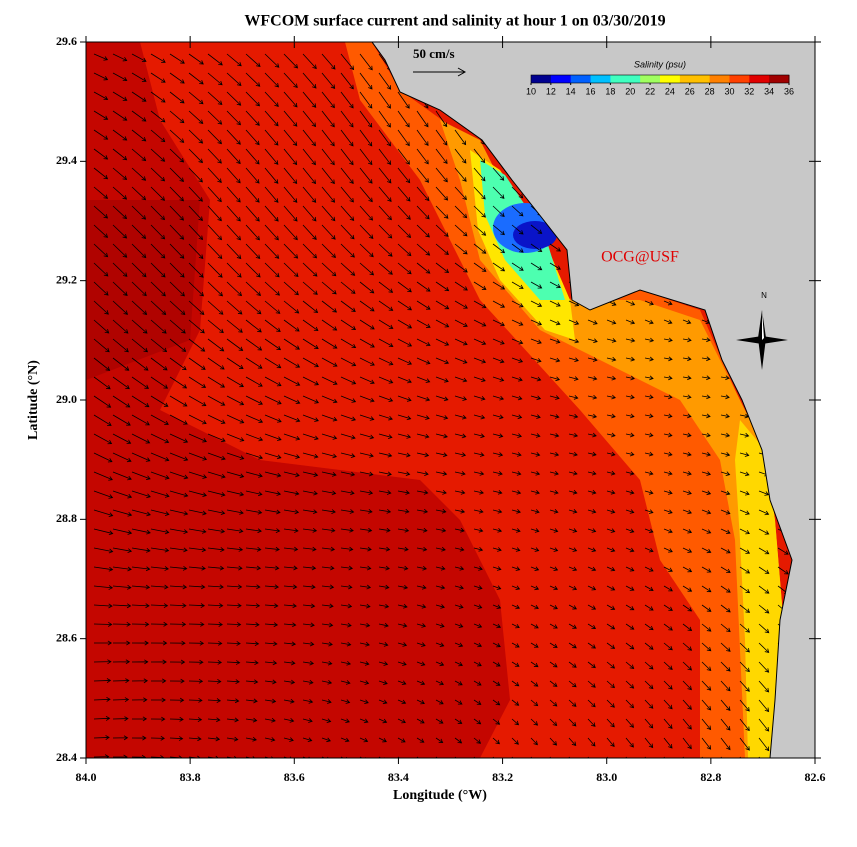 This screenshot has height=847, width=857. I want to click on scale-label: 50 cm/s, so click(434, 53).